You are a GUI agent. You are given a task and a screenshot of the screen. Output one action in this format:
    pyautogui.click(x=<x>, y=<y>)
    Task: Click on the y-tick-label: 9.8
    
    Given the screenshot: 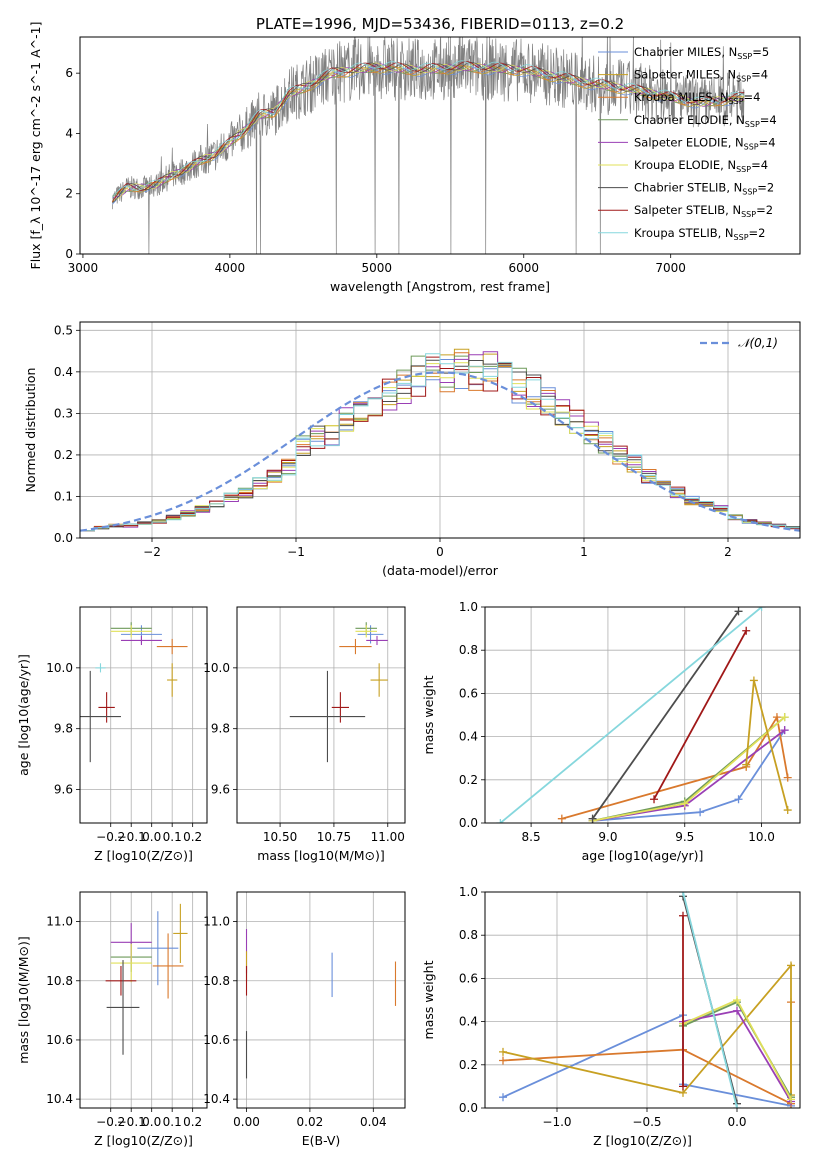 What is the action you would take?
    pyautogui.click(x=220, y=729)
    